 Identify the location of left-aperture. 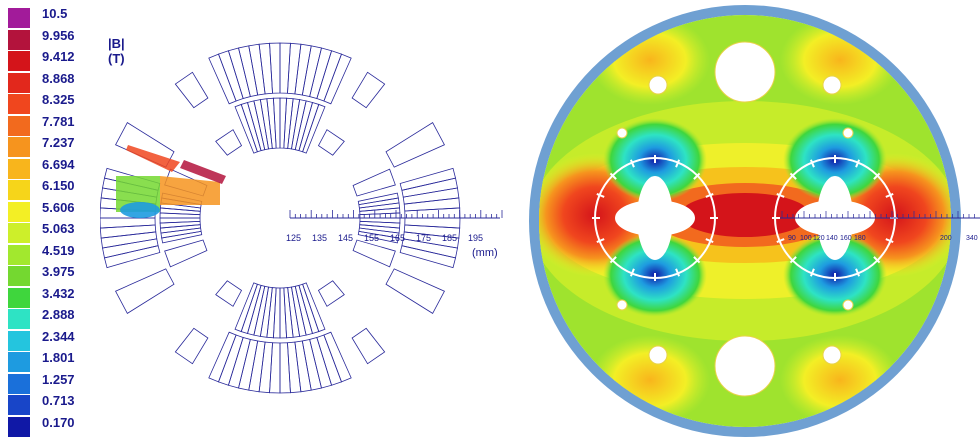
(655, 218).